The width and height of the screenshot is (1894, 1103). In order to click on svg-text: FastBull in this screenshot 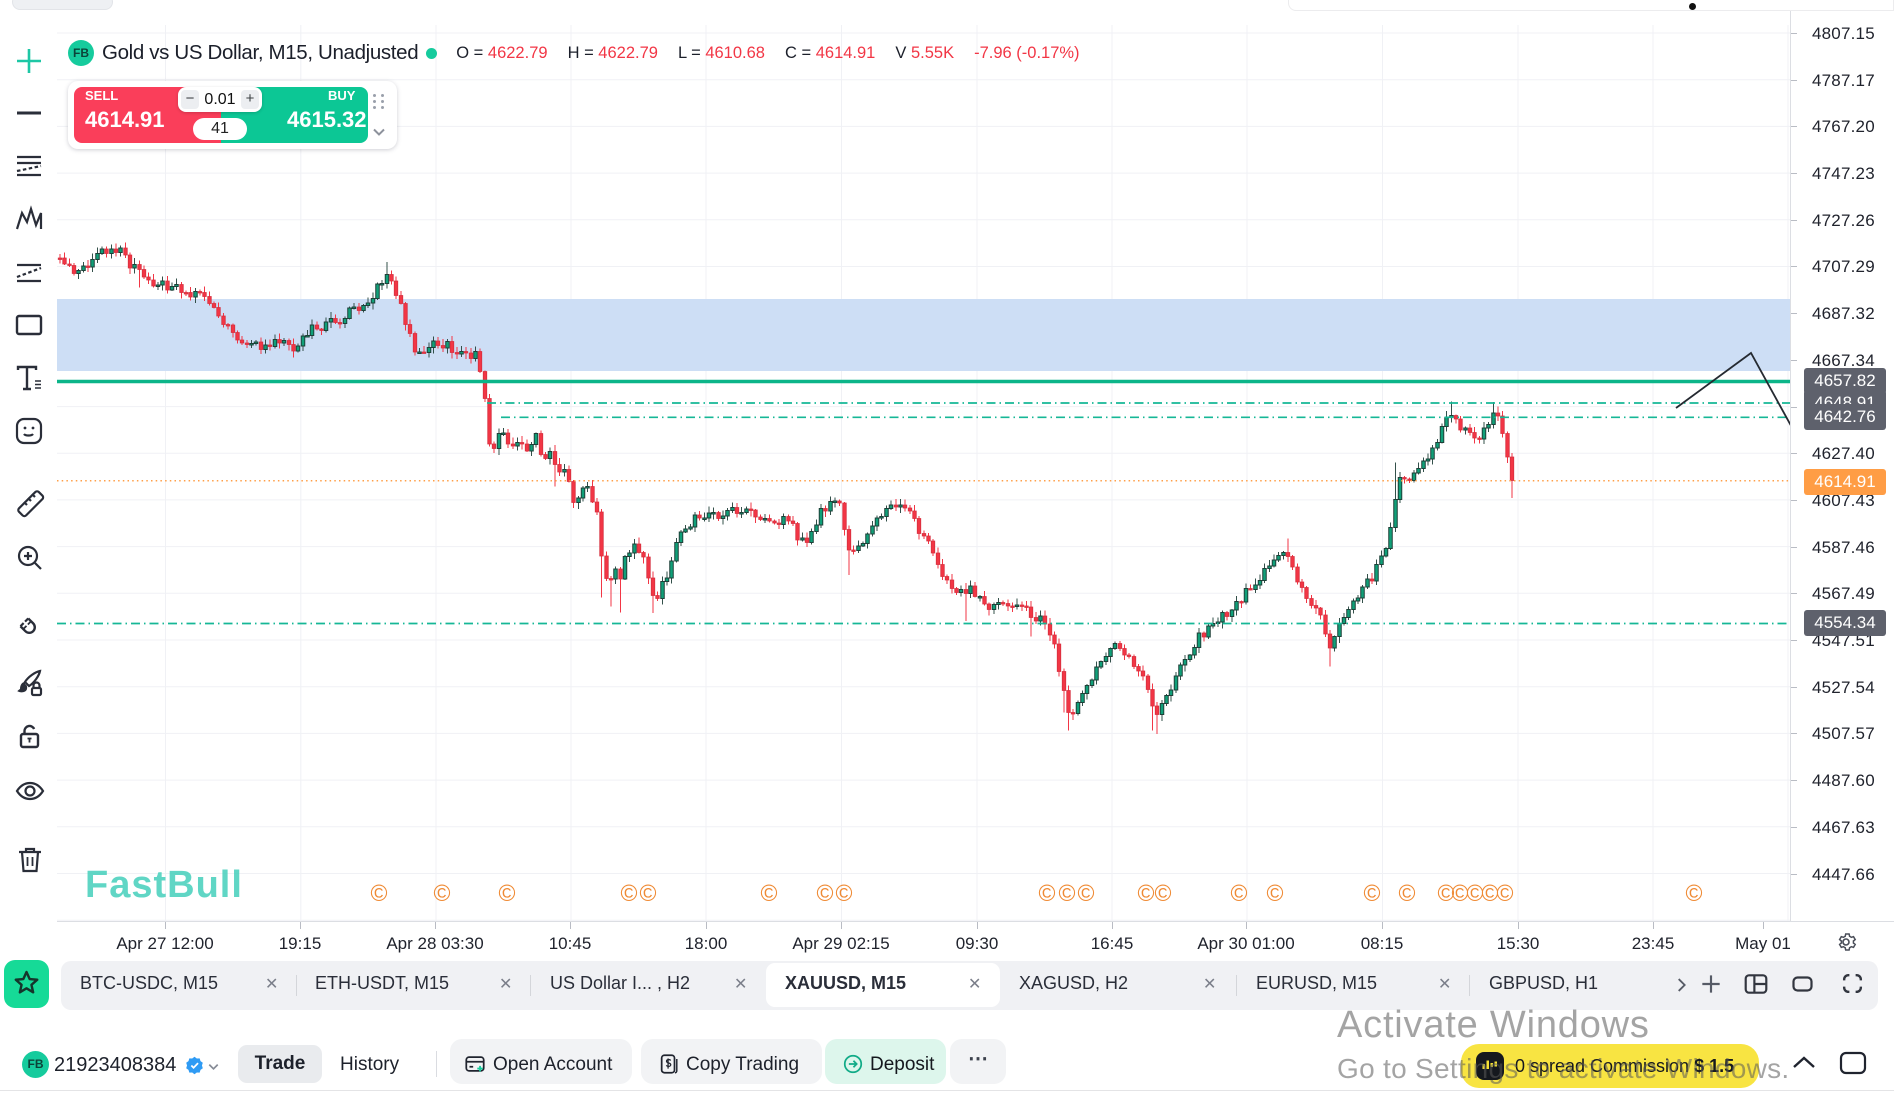, I will do `click(164, 885)`.